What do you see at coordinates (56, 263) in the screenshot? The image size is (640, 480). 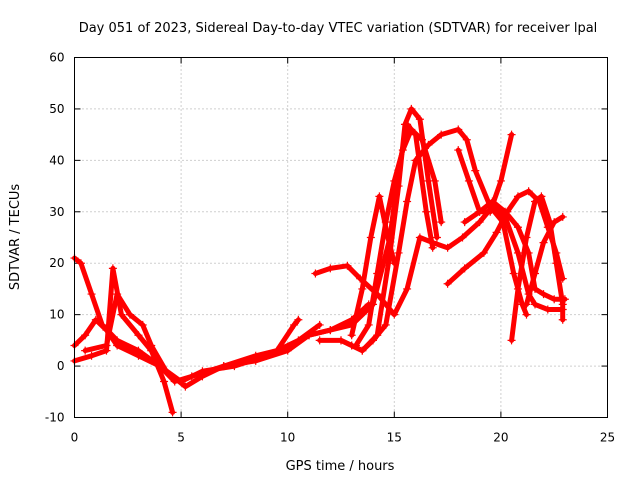 I see `y-tick-label: 20` at bounding box center [56, 263].